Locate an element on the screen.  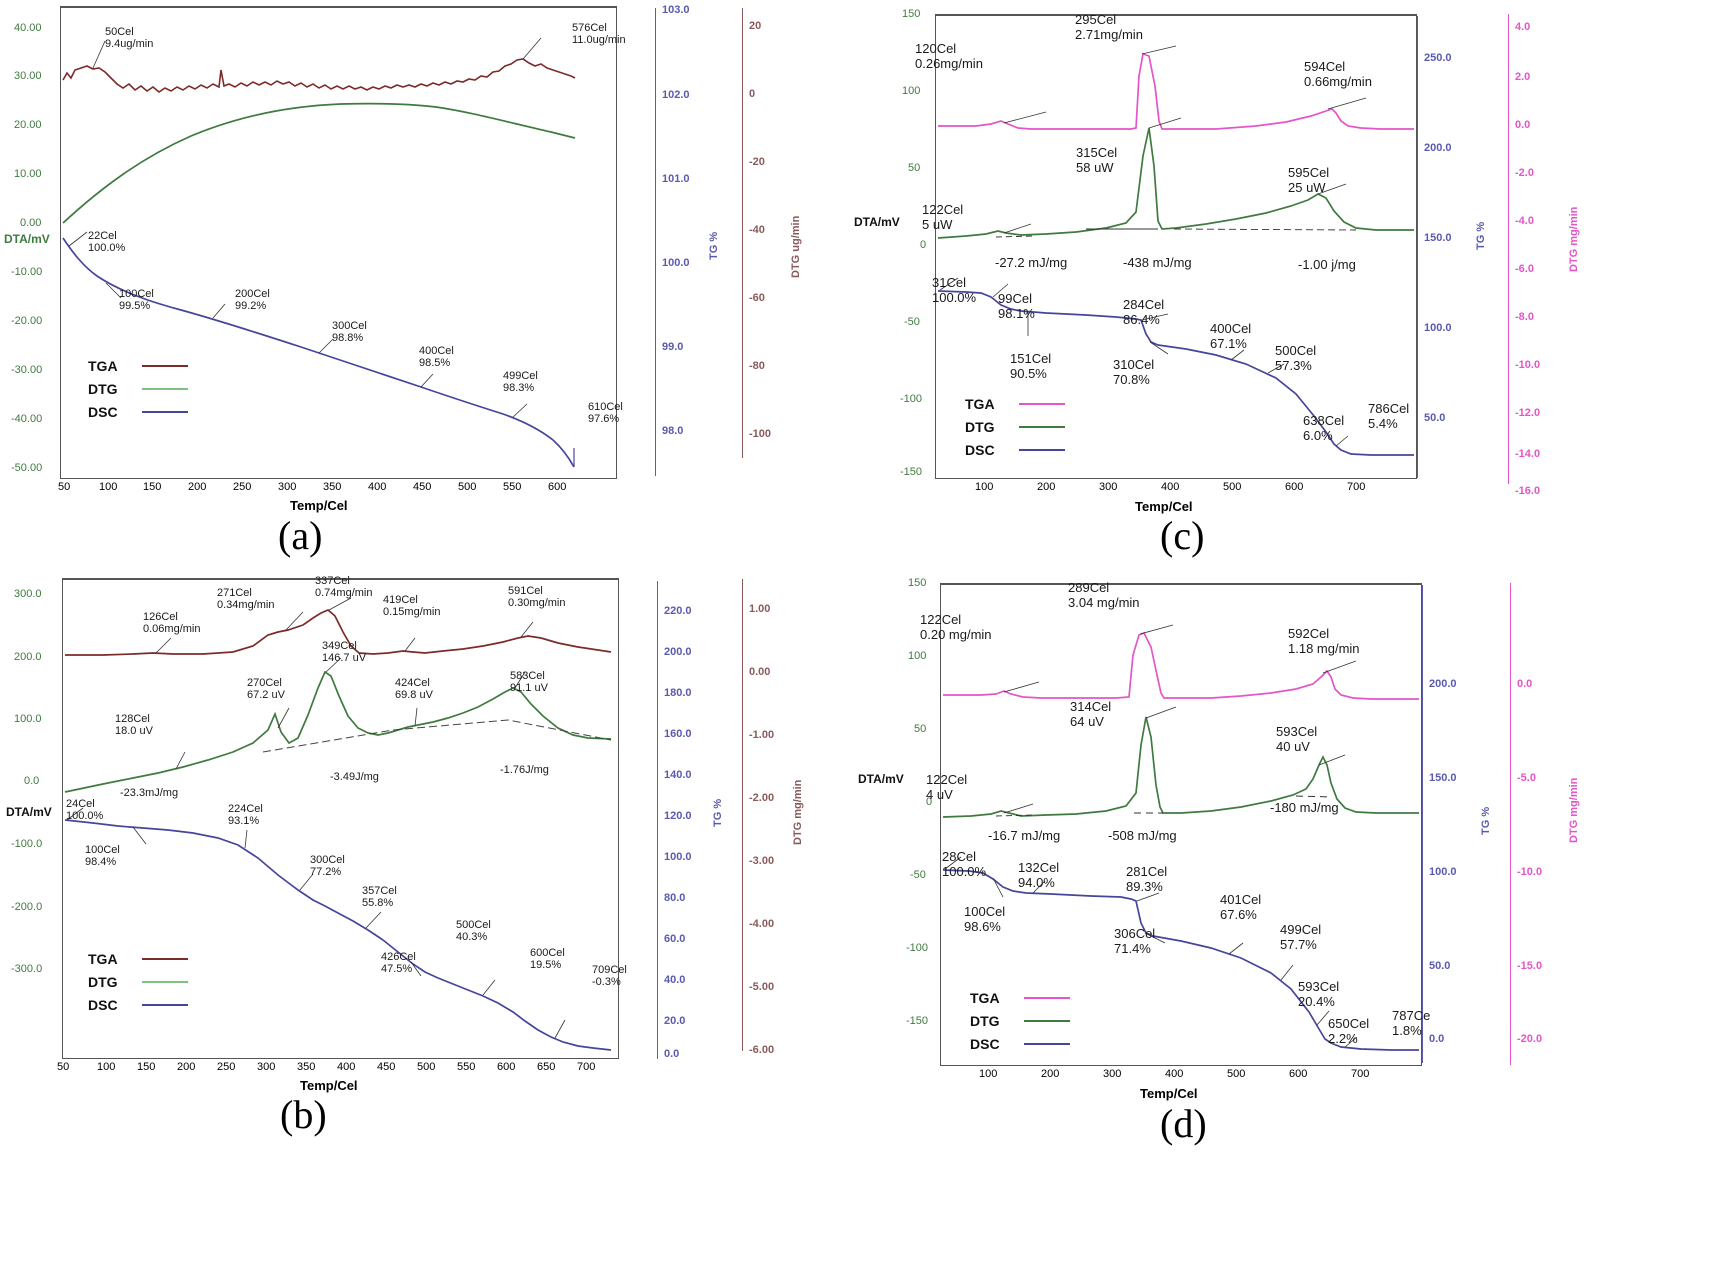
tick-label: -5.00 is located at coordinates (762, 987).